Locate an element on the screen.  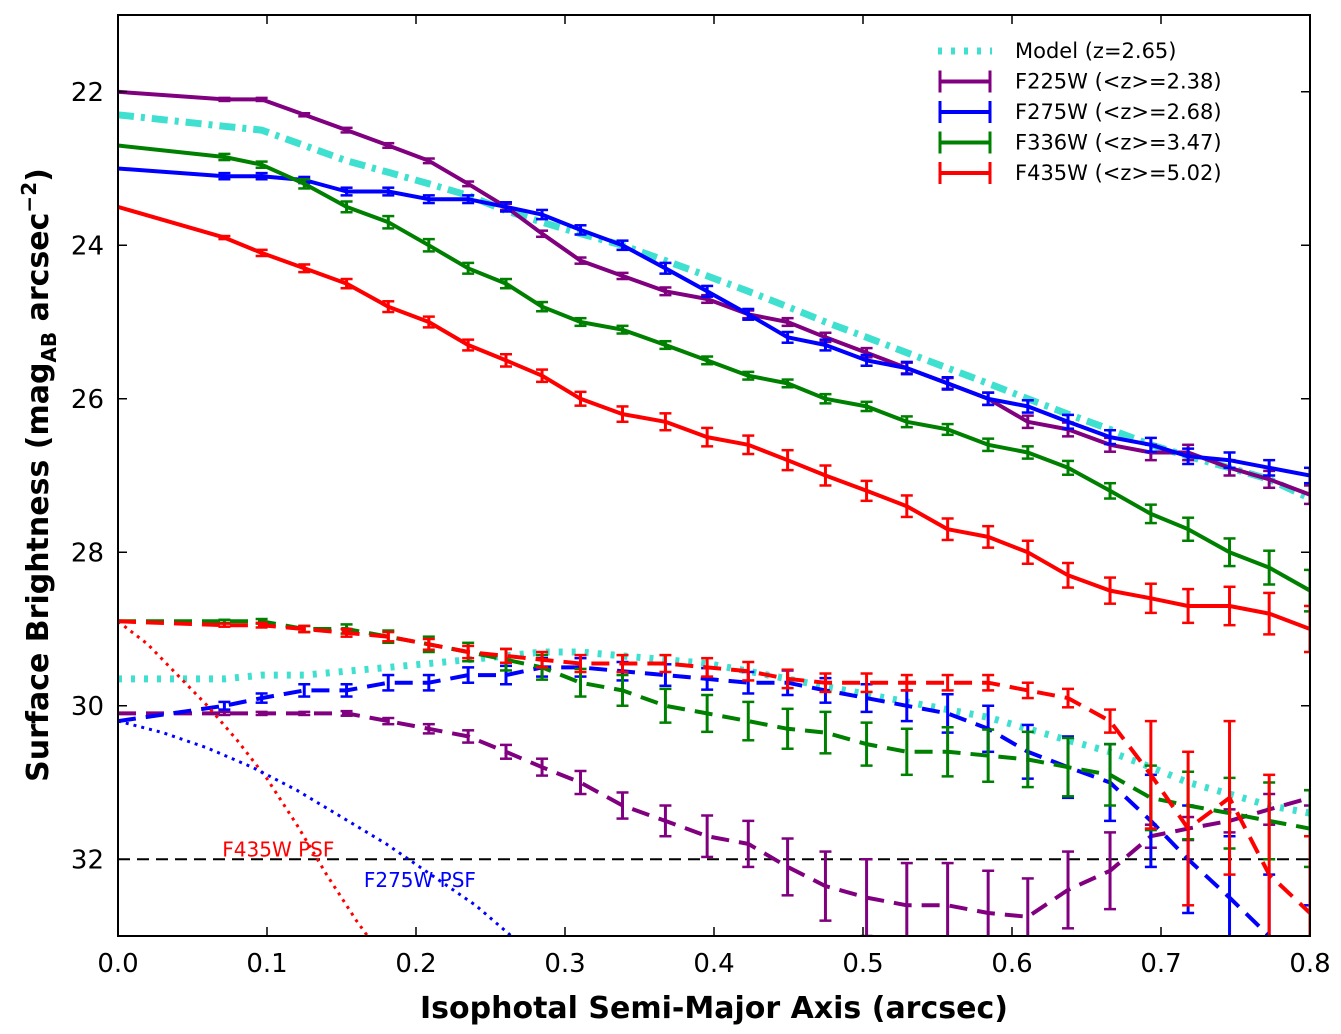
legend-item-f225w-z-2-38: F225W (<z>=2.38) is located at coordinates (1080, 82).